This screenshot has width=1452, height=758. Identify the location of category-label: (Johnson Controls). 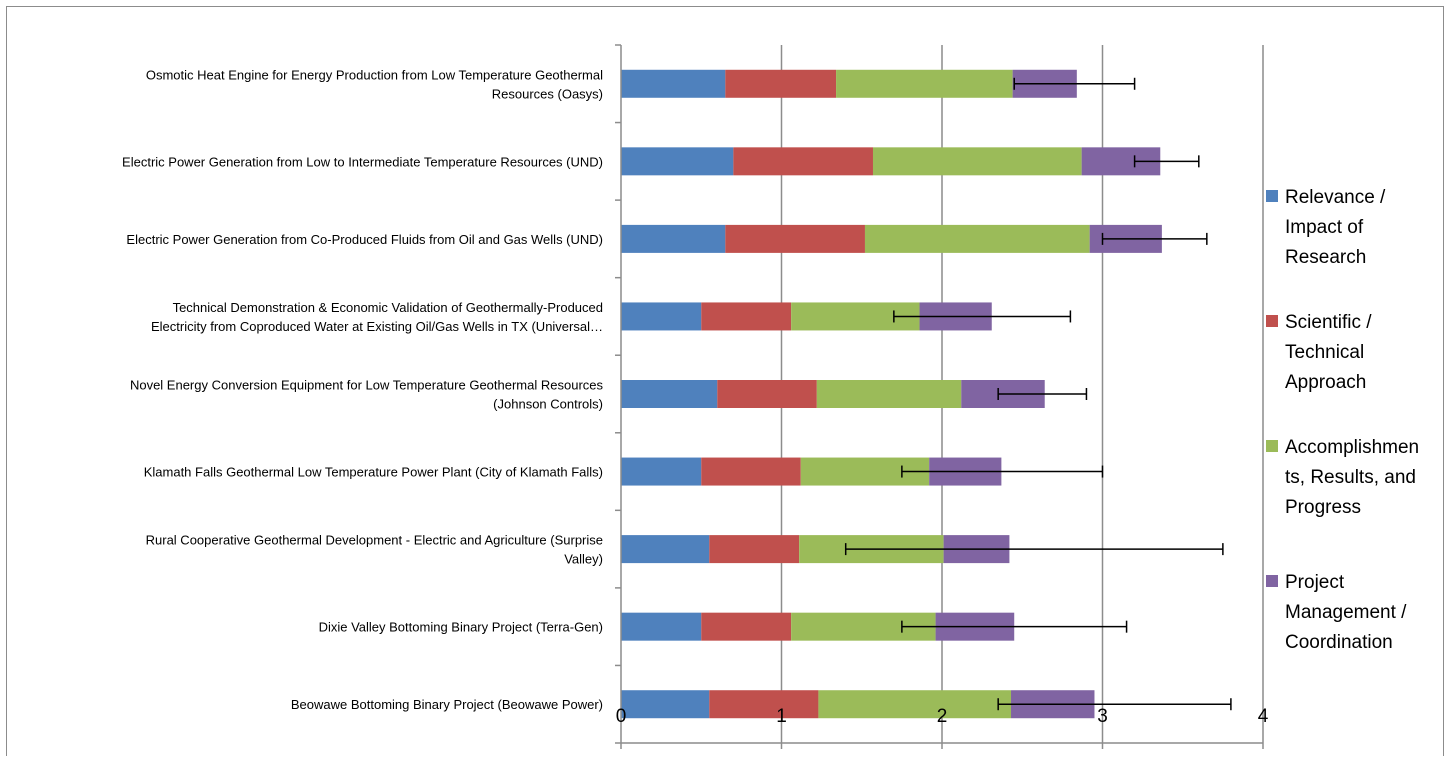
(548, 404).